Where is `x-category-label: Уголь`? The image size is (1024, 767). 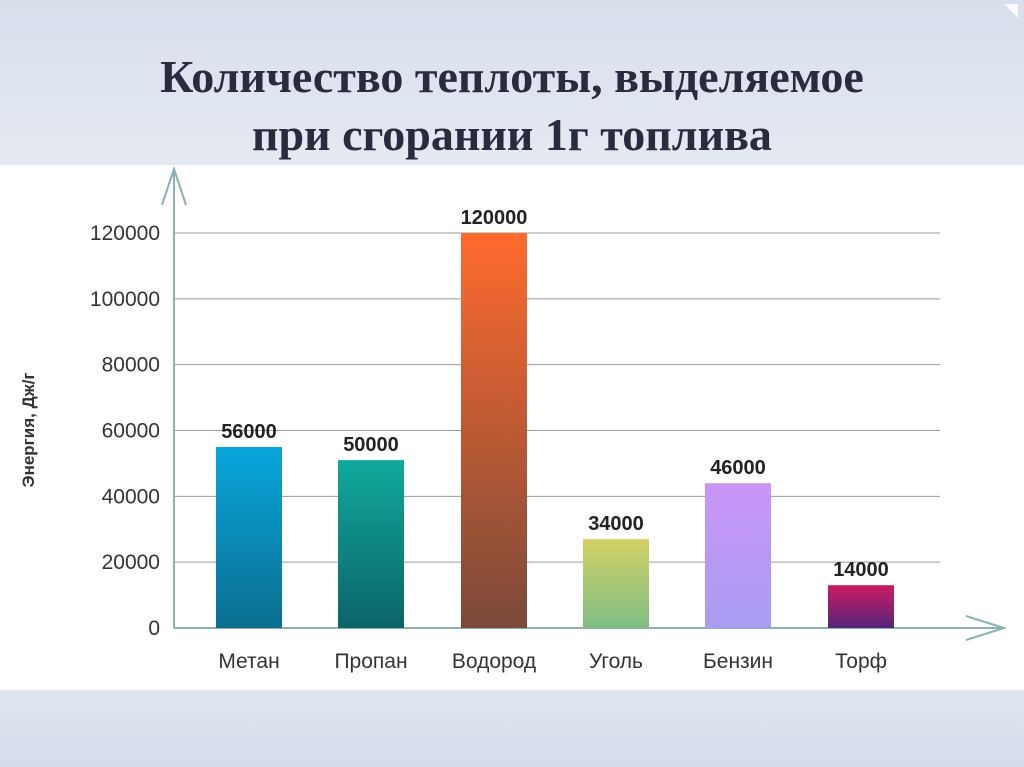
x-category-label: Уголь is located at coordinates (616, 661).